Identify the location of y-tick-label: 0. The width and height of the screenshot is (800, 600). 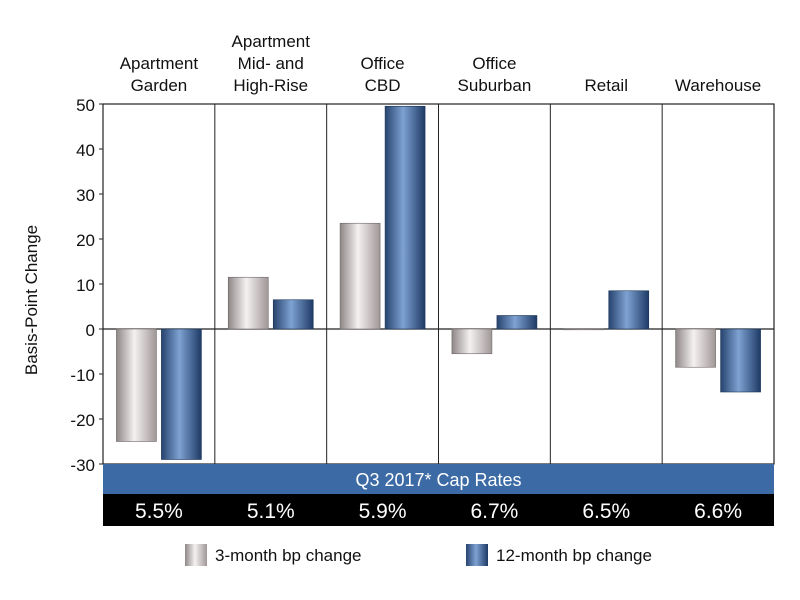
(90, 330).